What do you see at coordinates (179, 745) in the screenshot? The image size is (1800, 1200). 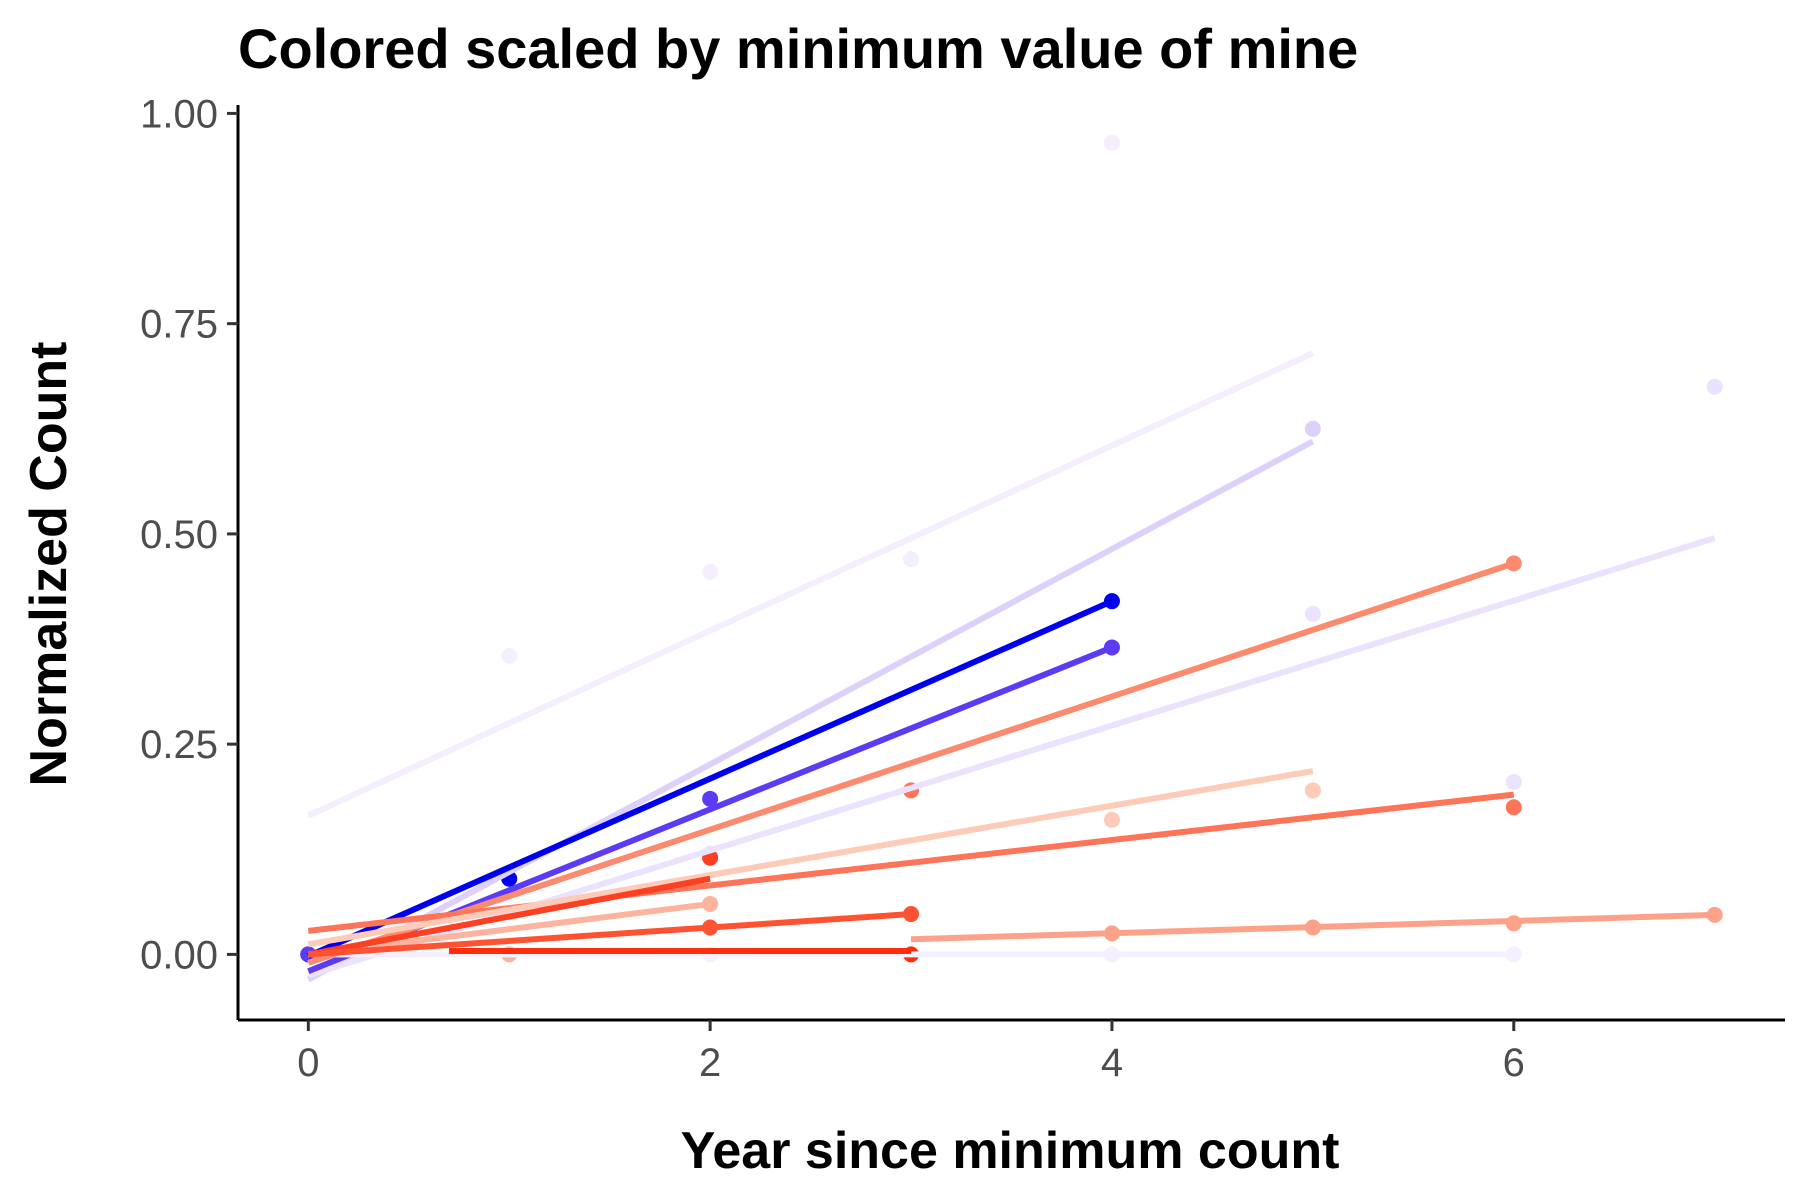 I see `y-tick-label: 0.25` at bounding box center [179, 745].